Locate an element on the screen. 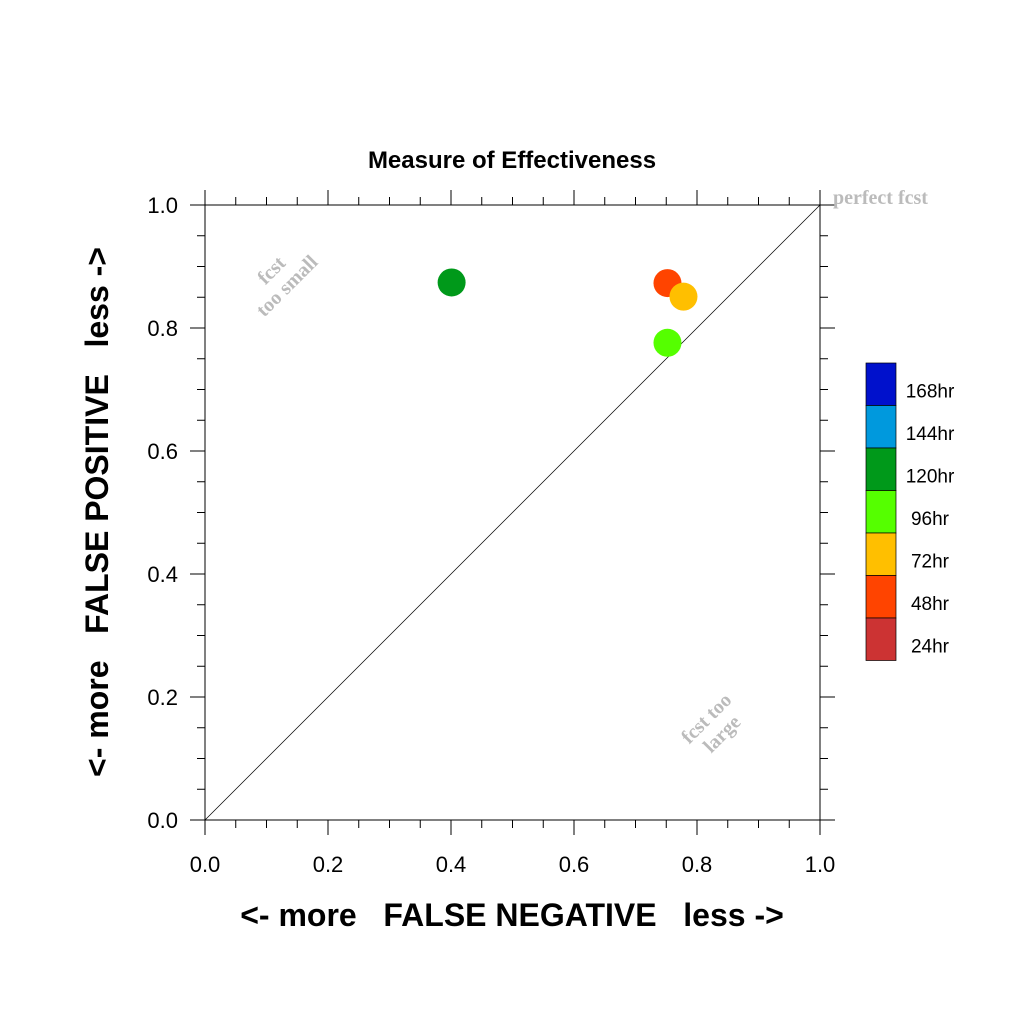 Image resolution: width=1024 pixels, height=1024 pixels. legend-swatch-72hr is located at coordinates (881, 554).